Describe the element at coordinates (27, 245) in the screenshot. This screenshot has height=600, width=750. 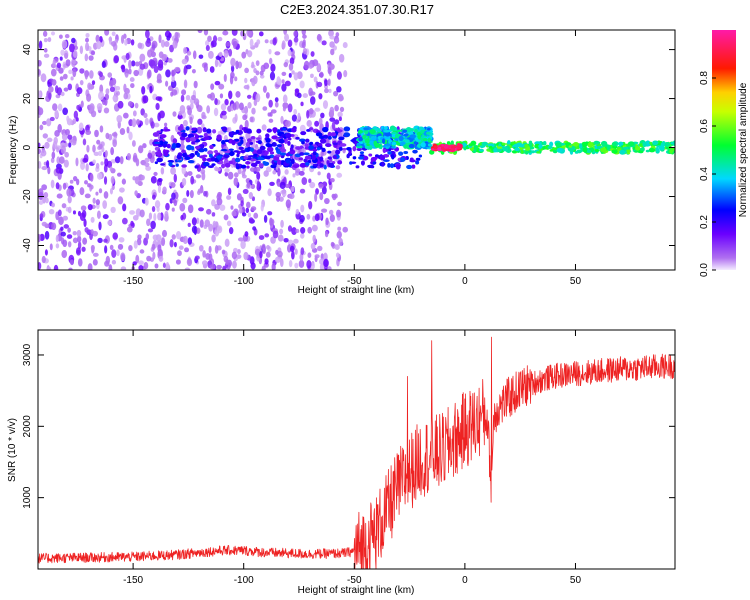
I see `spectrogram-y-tick-label: -40` at that location.